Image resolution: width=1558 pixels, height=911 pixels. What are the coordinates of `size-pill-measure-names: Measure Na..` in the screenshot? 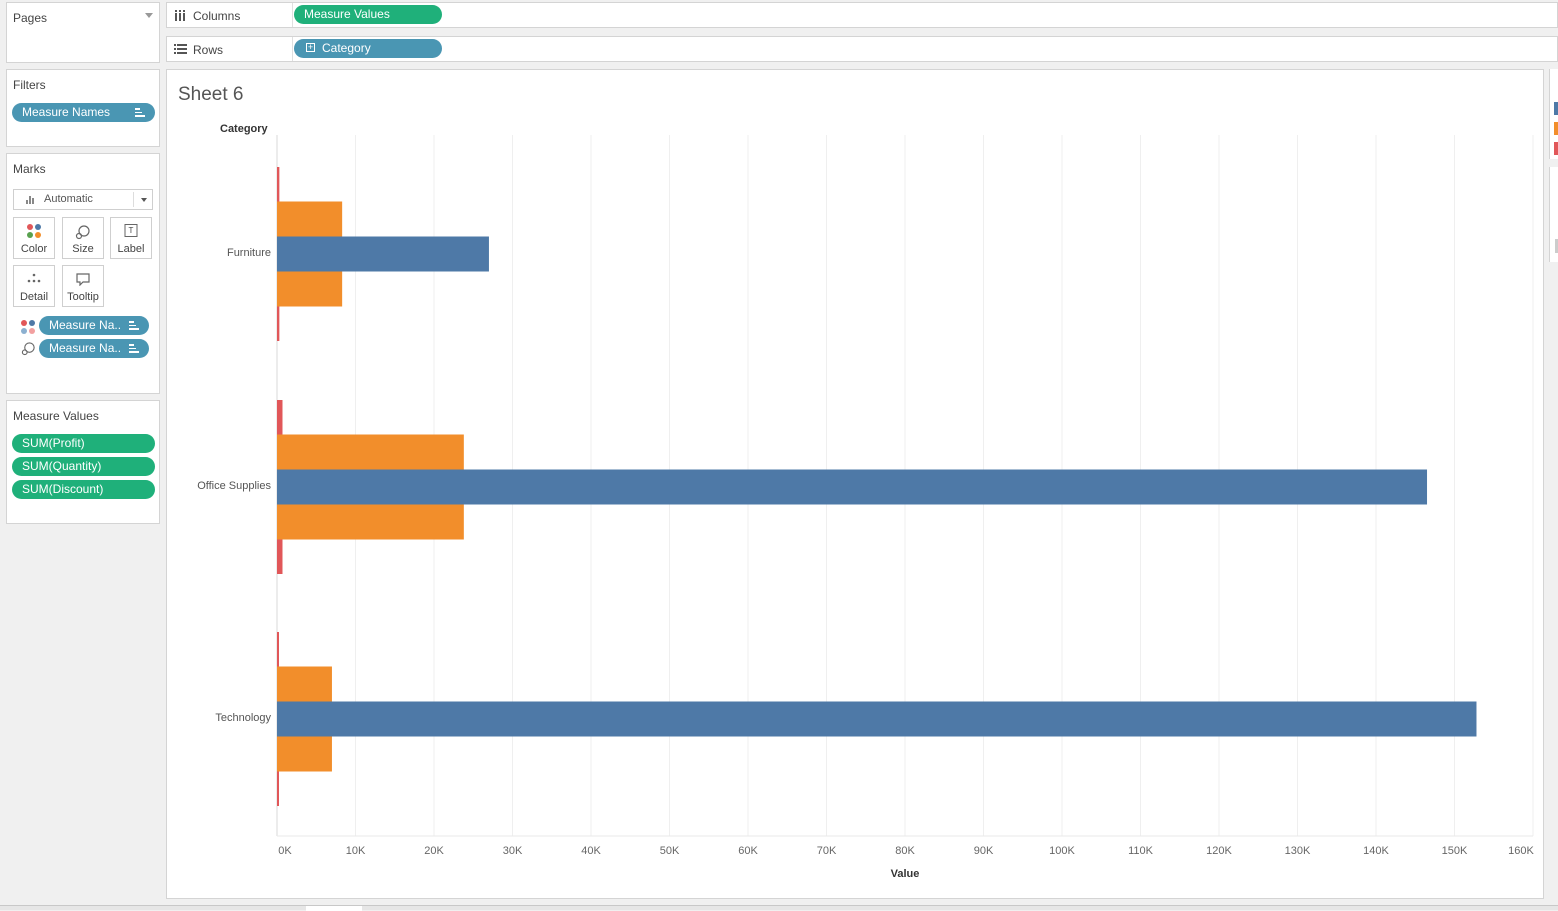 It's located at (94, 348).